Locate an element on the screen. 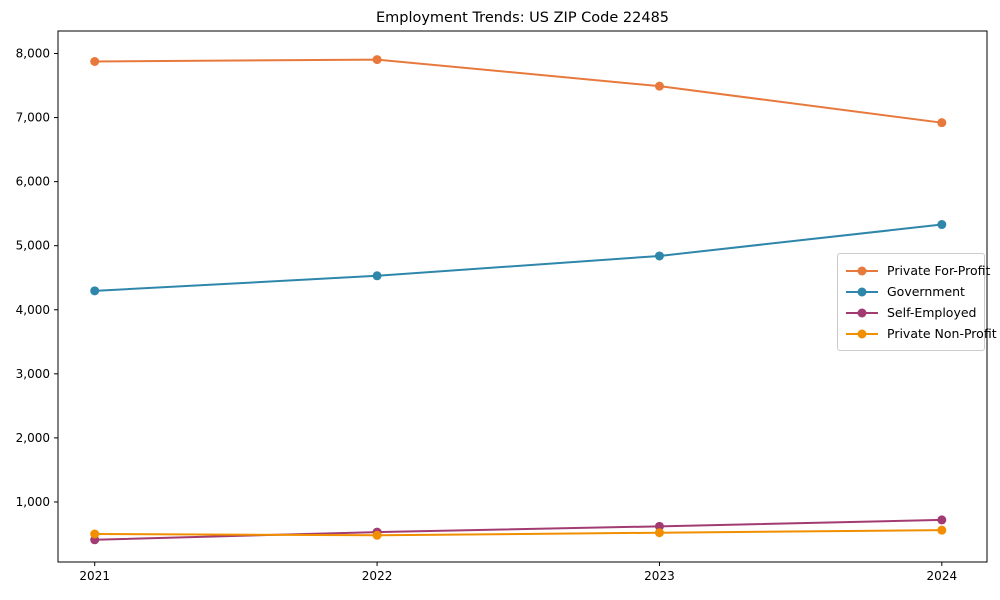  legend-entry: Government is located at coordinates (910, 291).